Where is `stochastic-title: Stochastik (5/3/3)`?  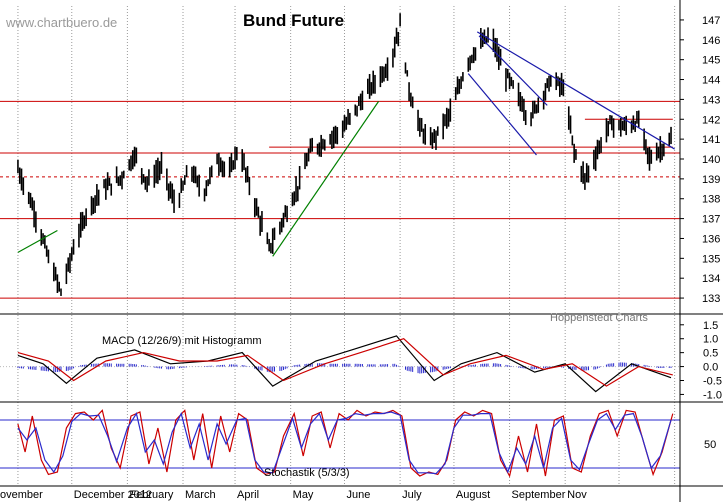 stochastic-title: Stochastik (5/3/3) is located at coordinates (307, 473).